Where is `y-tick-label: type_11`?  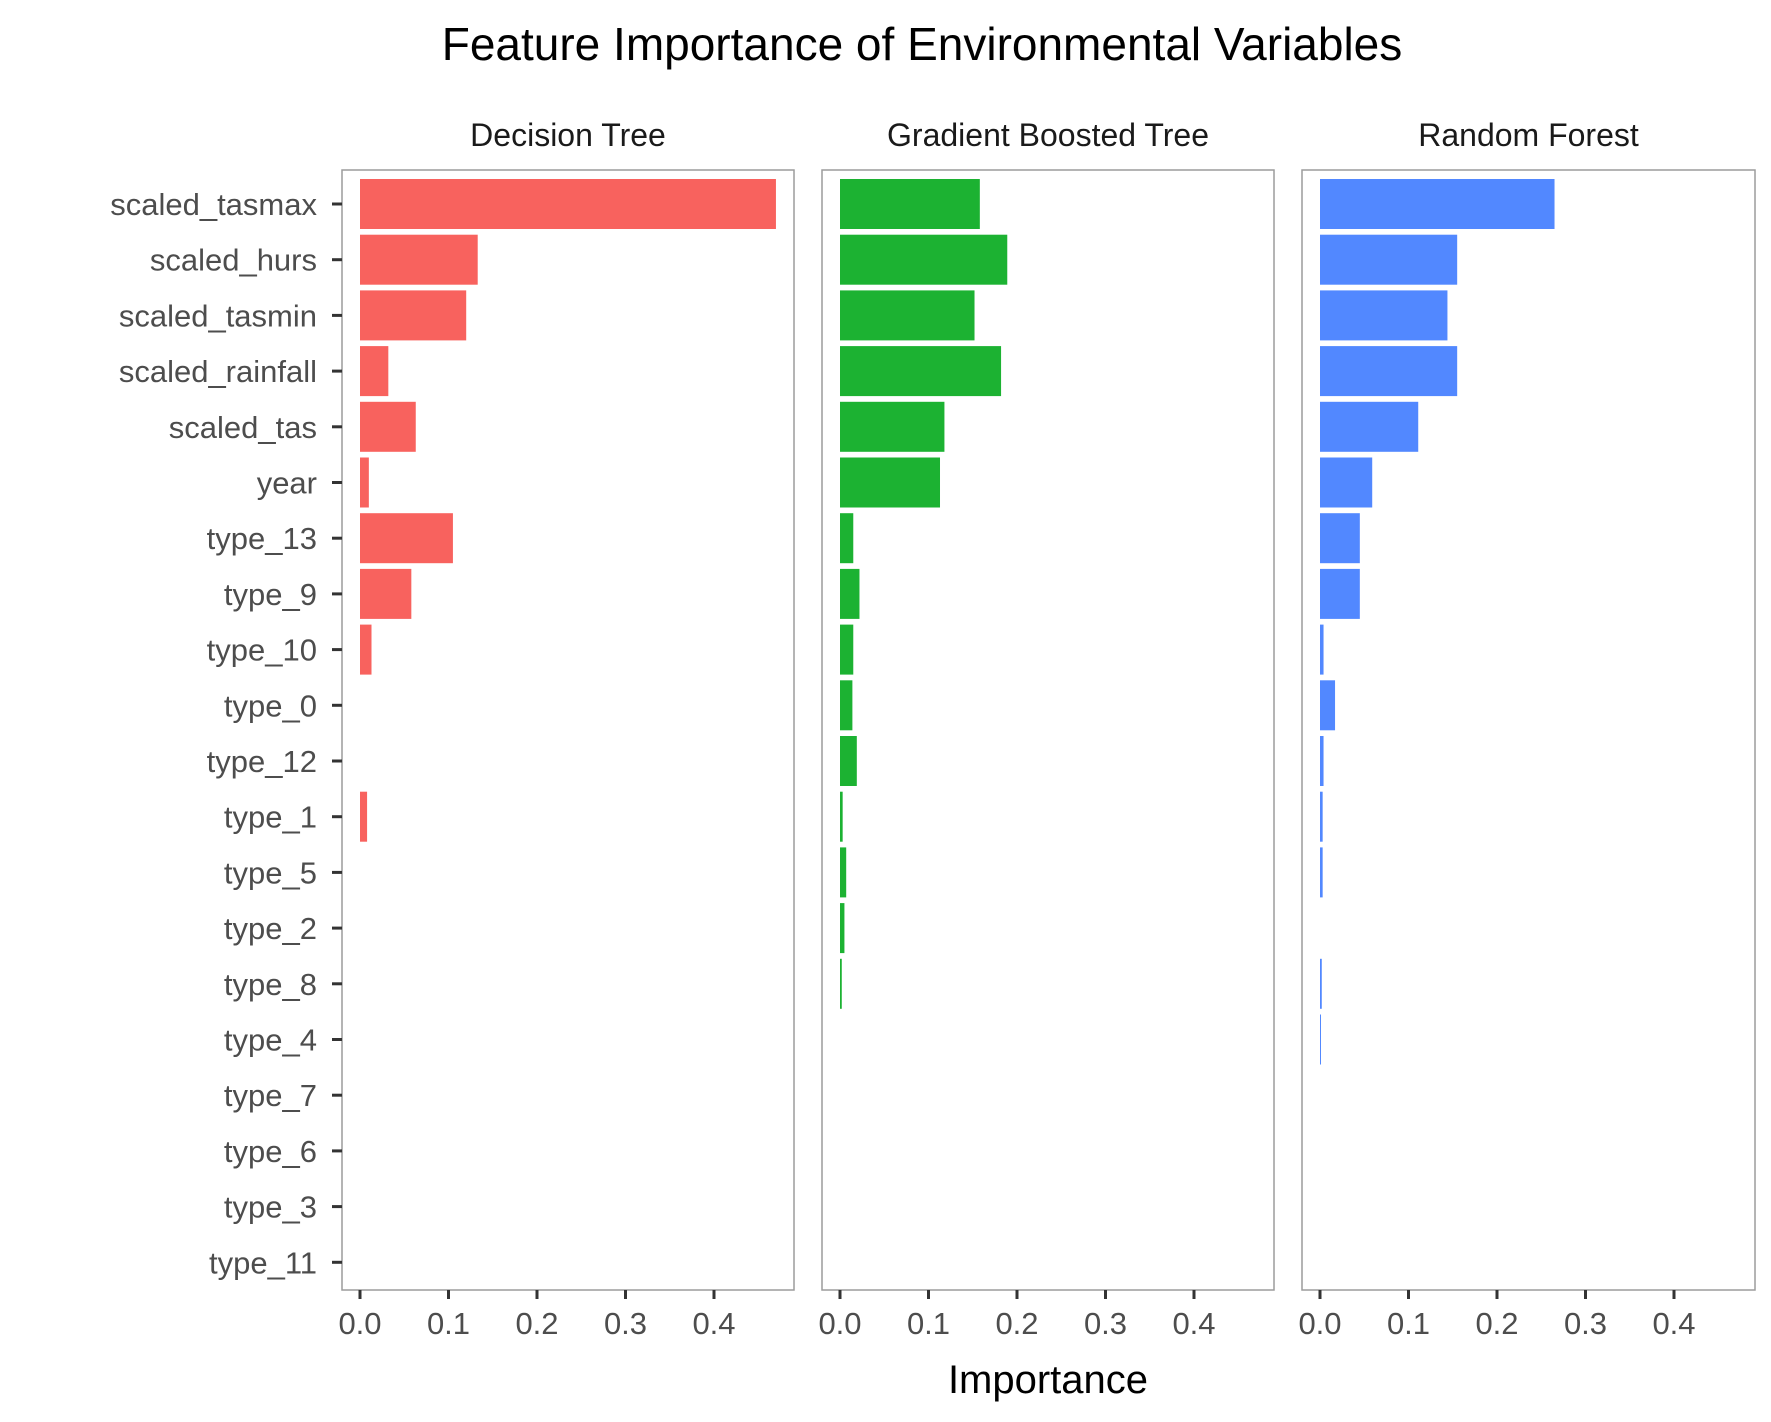
y-tick-label: type_11 is located at coordinates (263, 1262).